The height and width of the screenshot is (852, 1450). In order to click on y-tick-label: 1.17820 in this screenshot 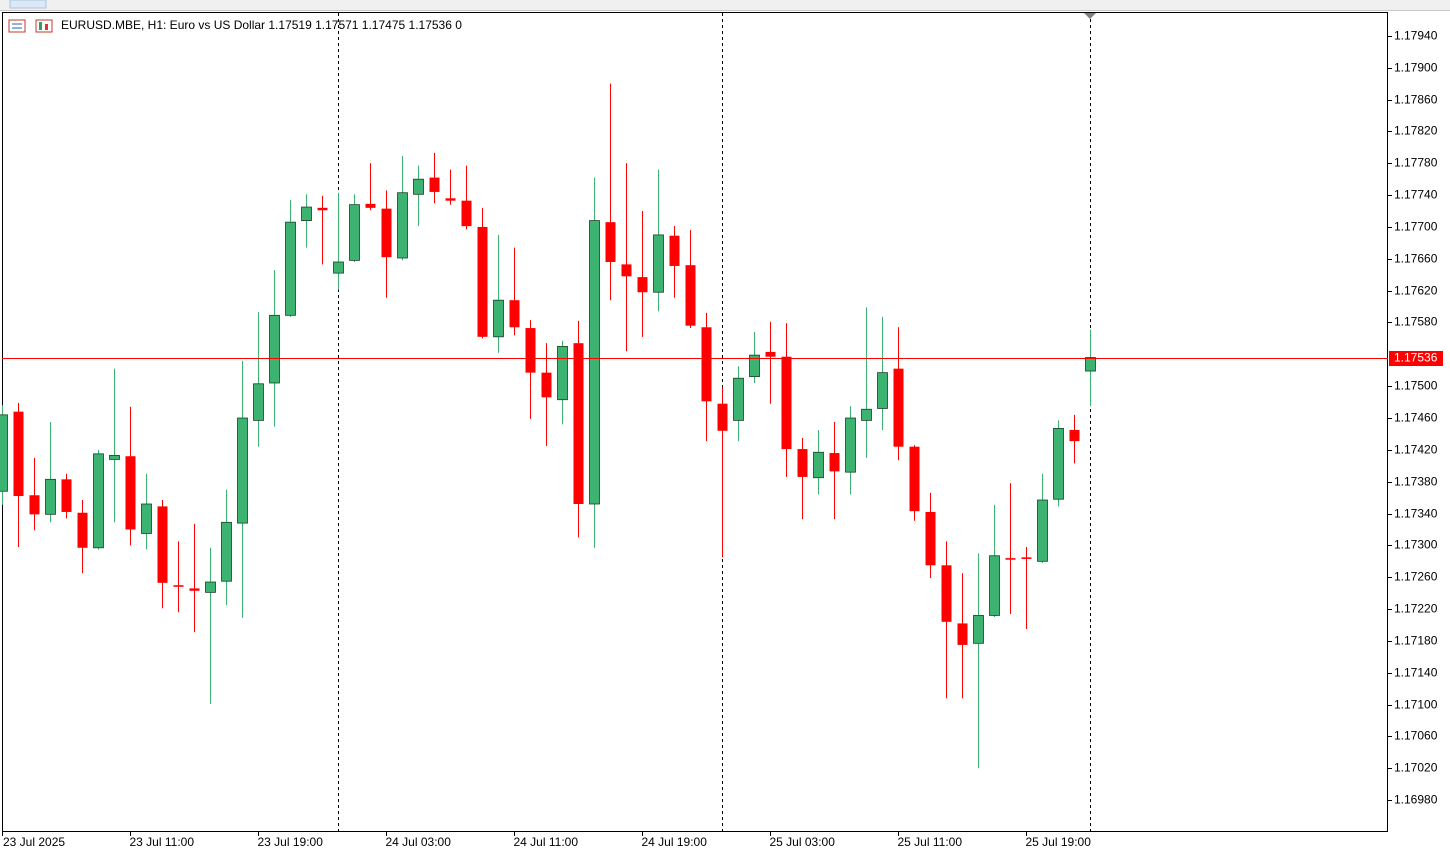, I will do `click(1416, 131)`.